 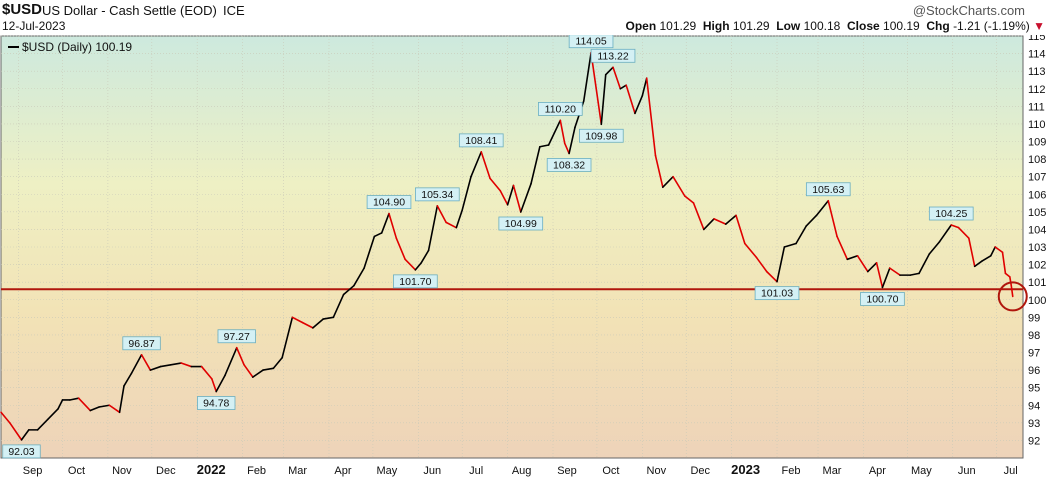 What do you see at coordinates (751, 26) in the screenshot?
I see `high-value: 101.29` at bounding box center [751, 26].